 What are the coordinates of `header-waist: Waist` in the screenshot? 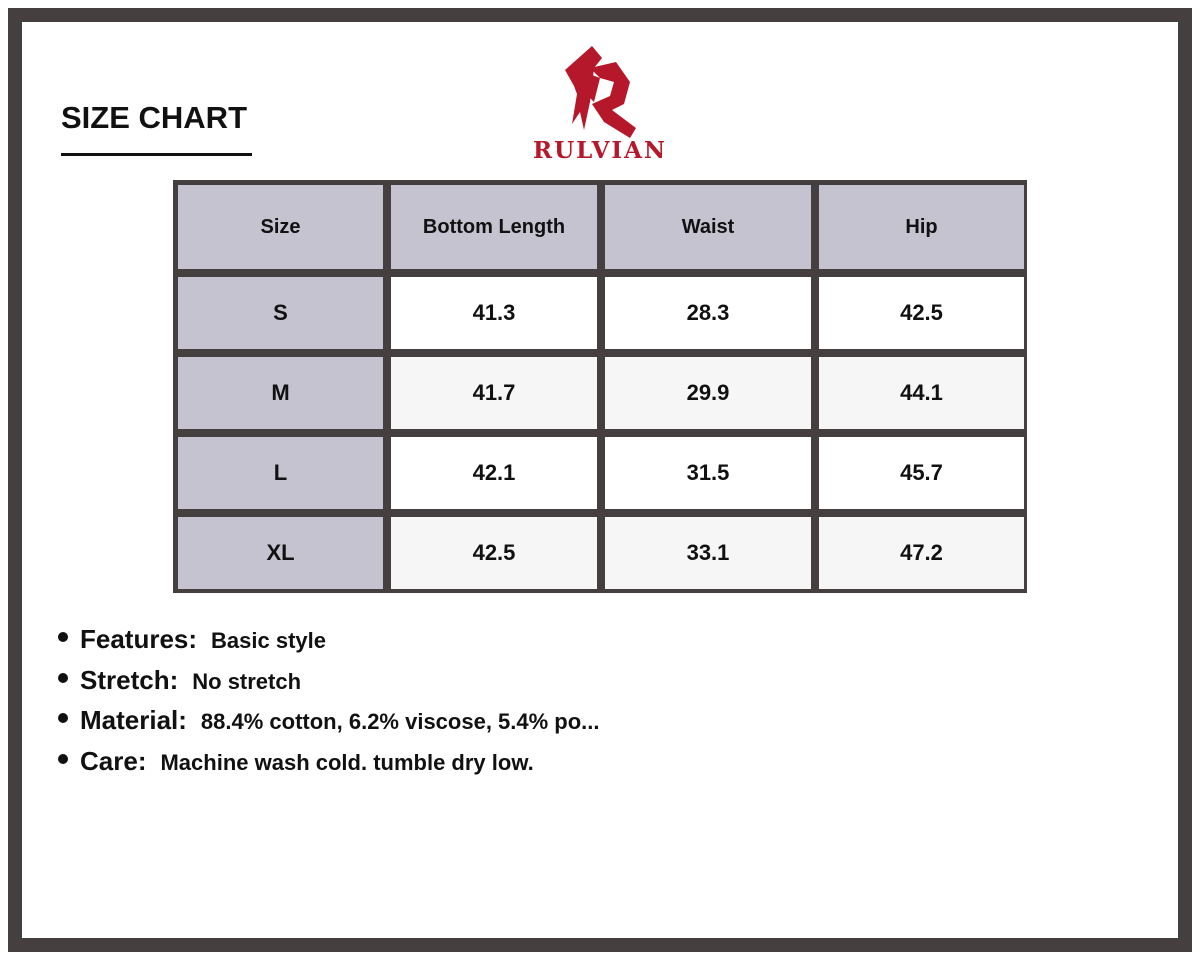 It's located at (708, 227).